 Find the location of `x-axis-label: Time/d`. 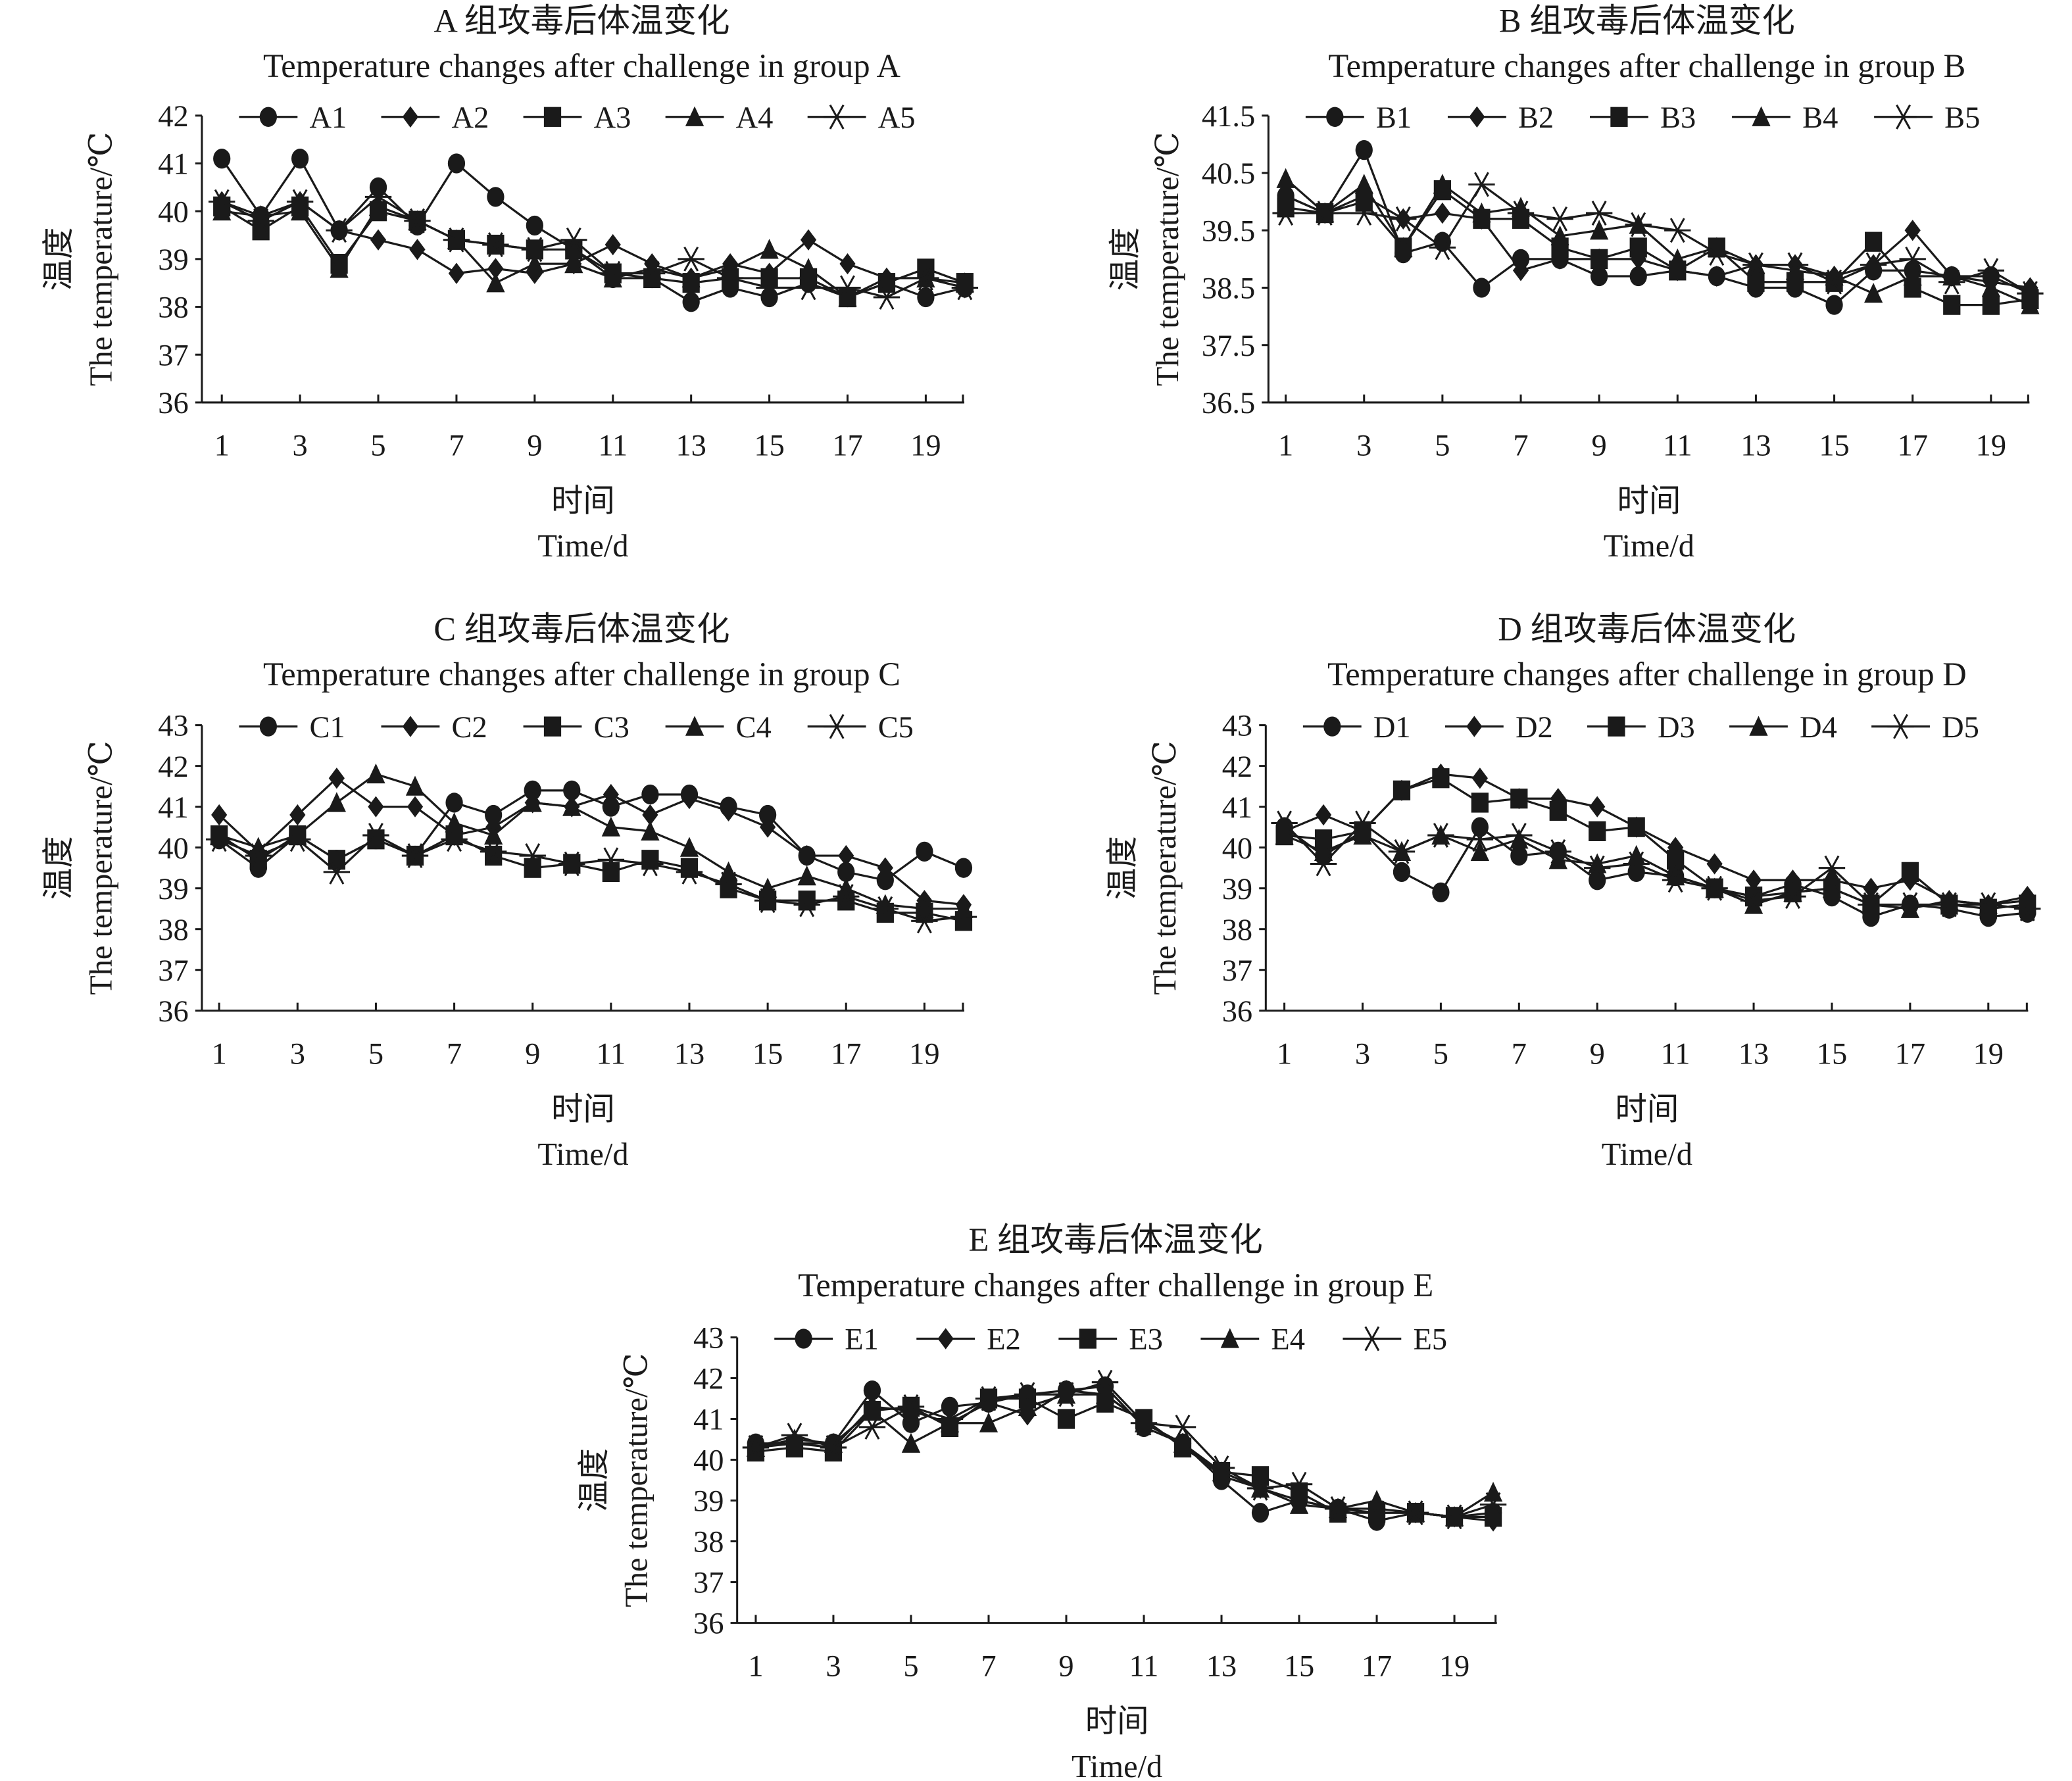

x-axis-label: Time/d is located at coordinates (1117, 1765).